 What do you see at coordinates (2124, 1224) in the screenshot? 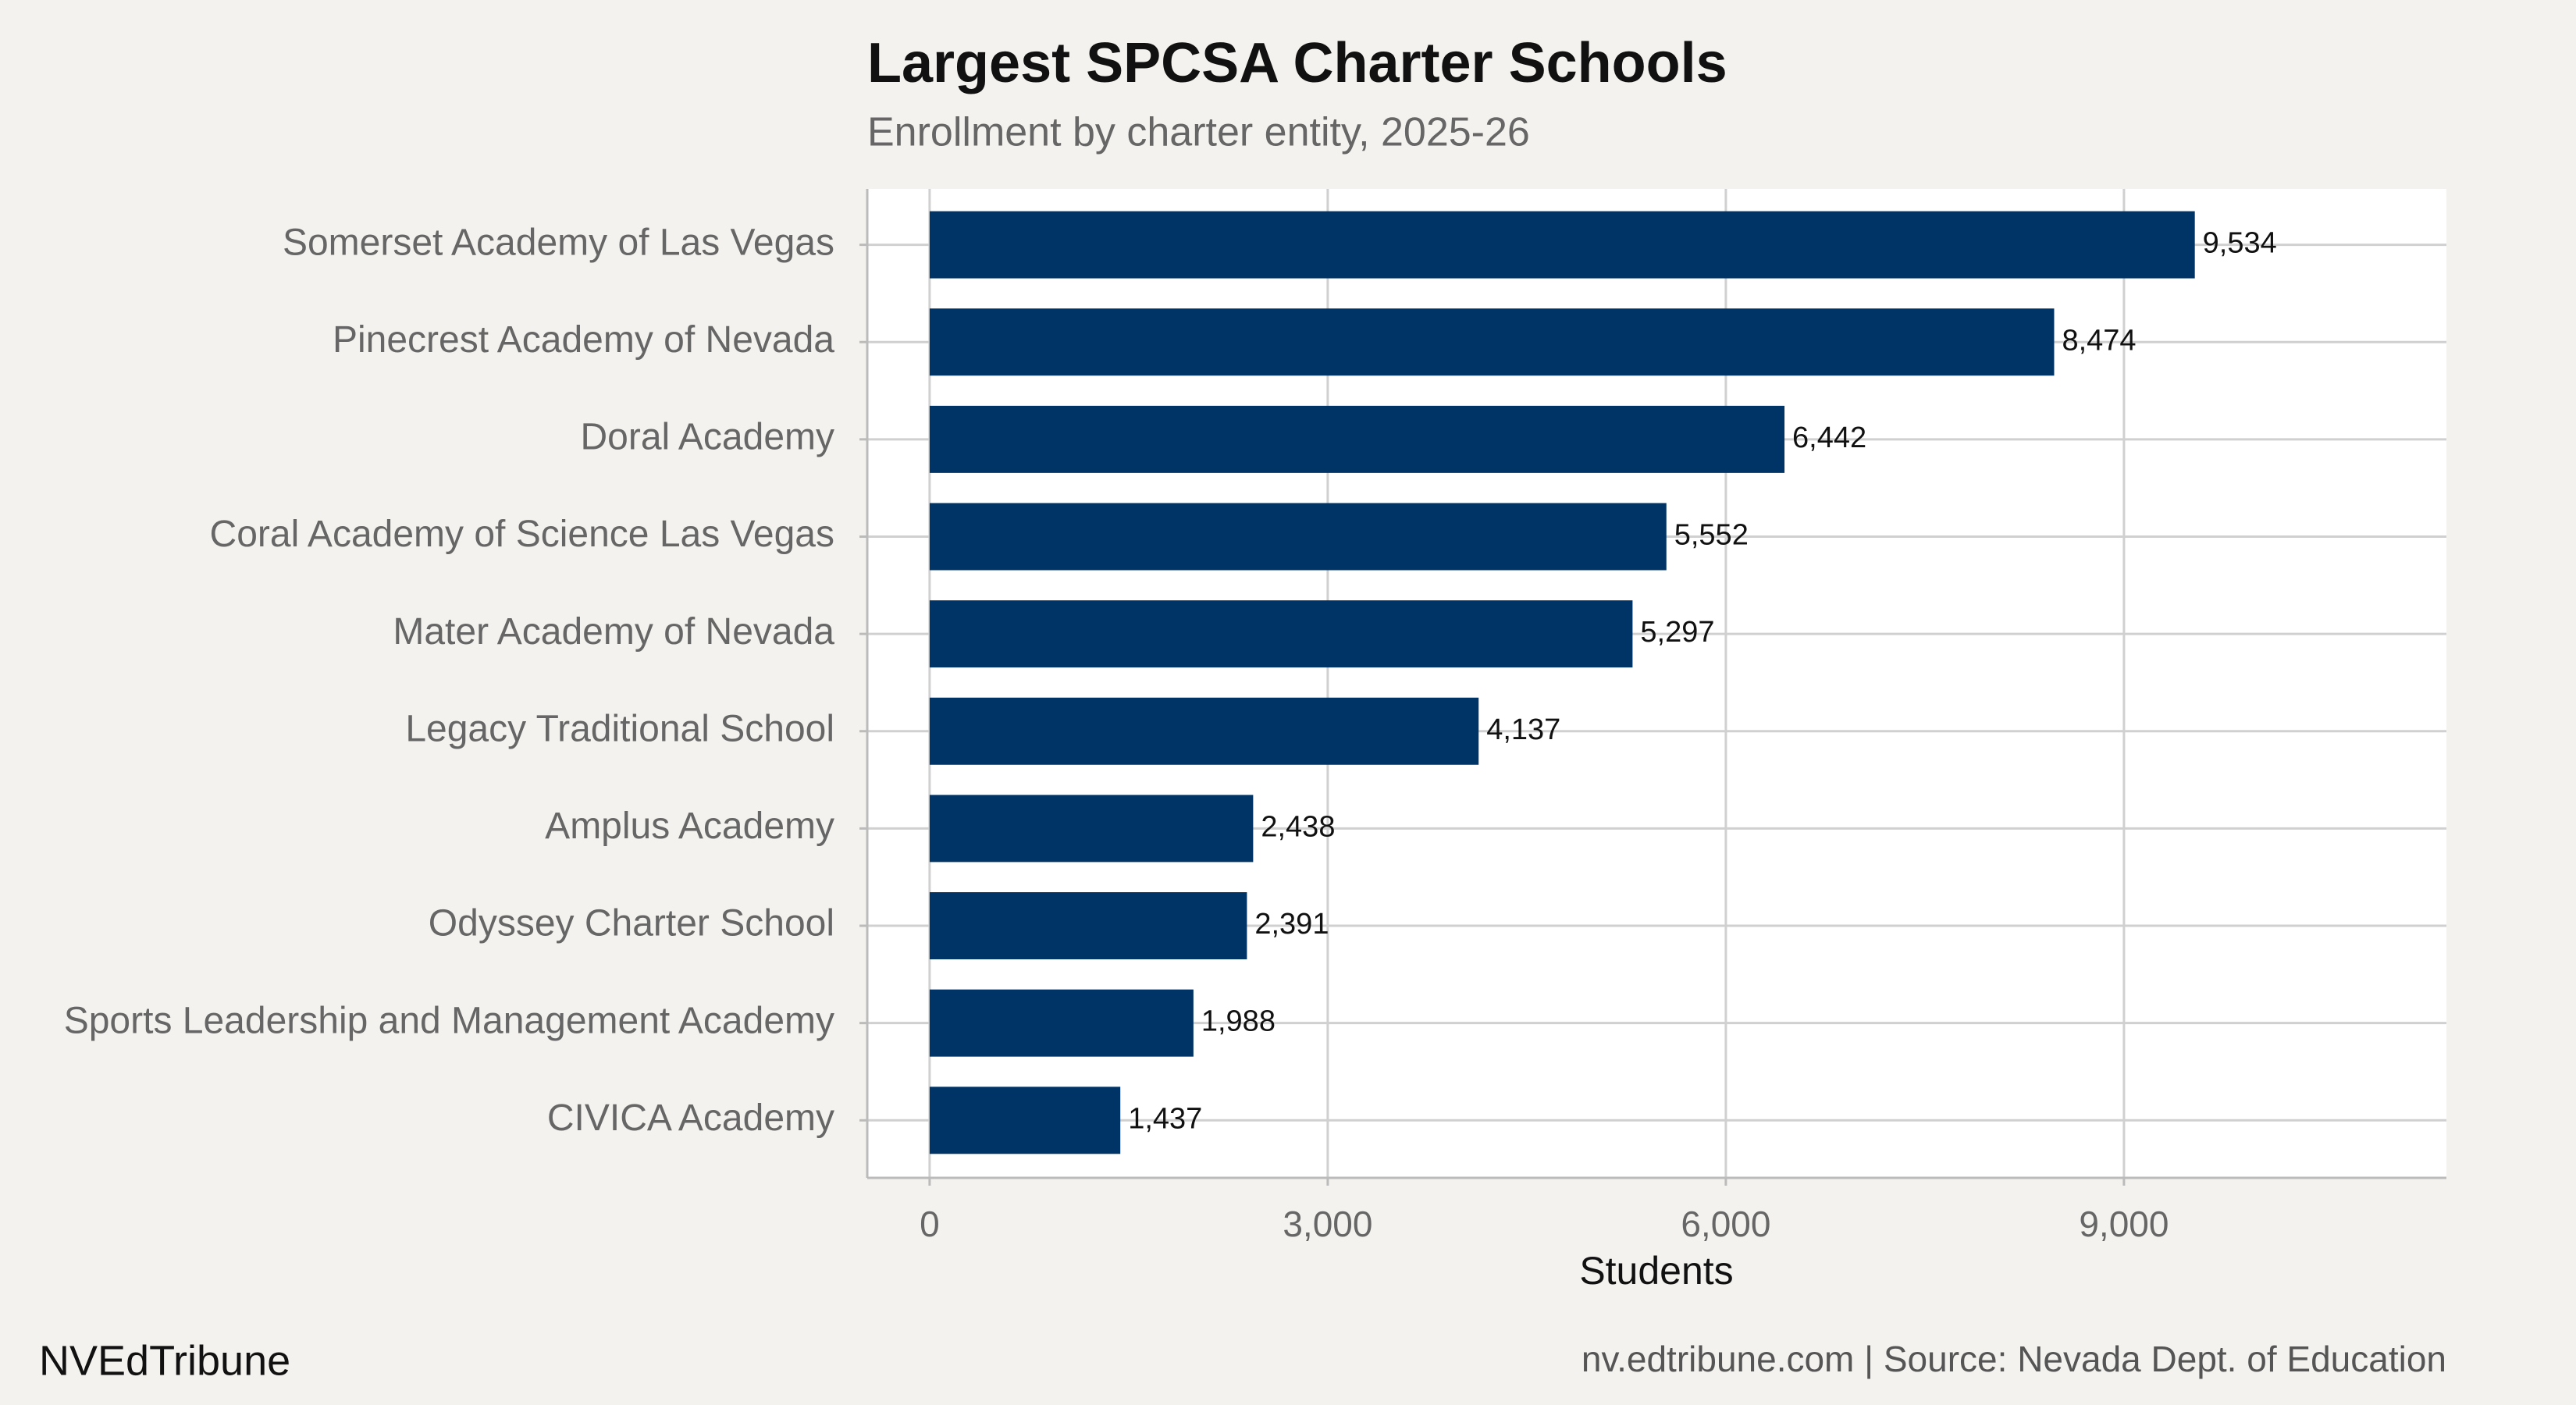
I see `x-tick-label: 9,000` at bounding box center [2124, 1224].